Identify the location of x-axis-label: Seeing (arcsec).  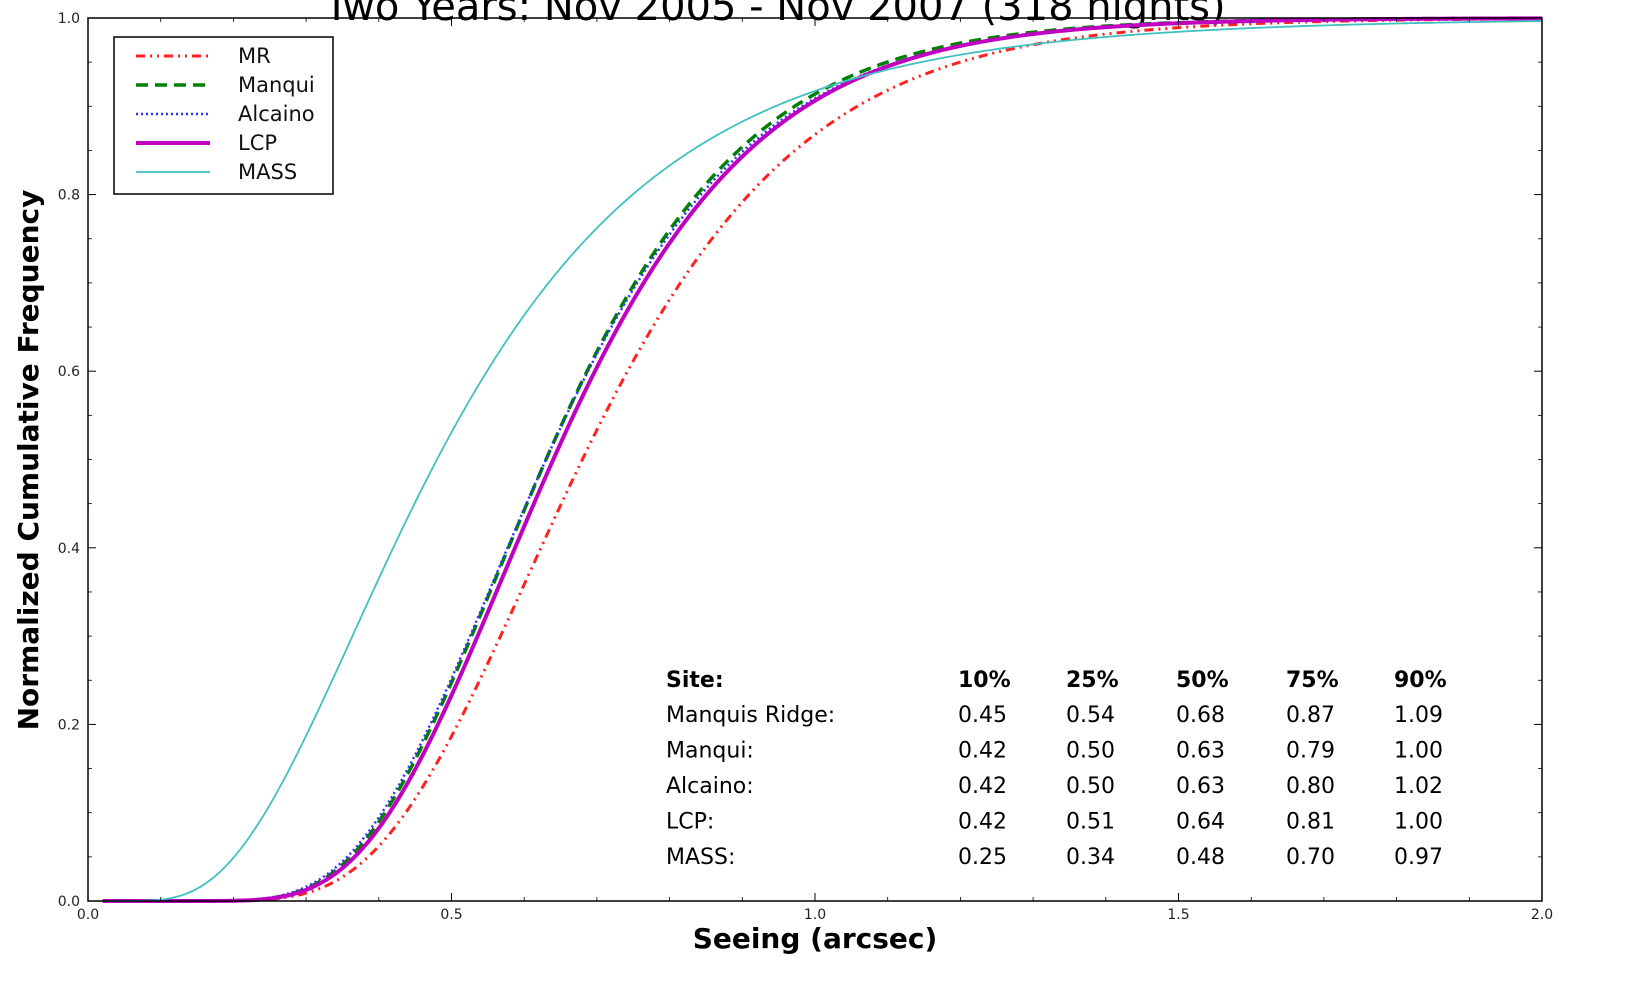
(815, 938).